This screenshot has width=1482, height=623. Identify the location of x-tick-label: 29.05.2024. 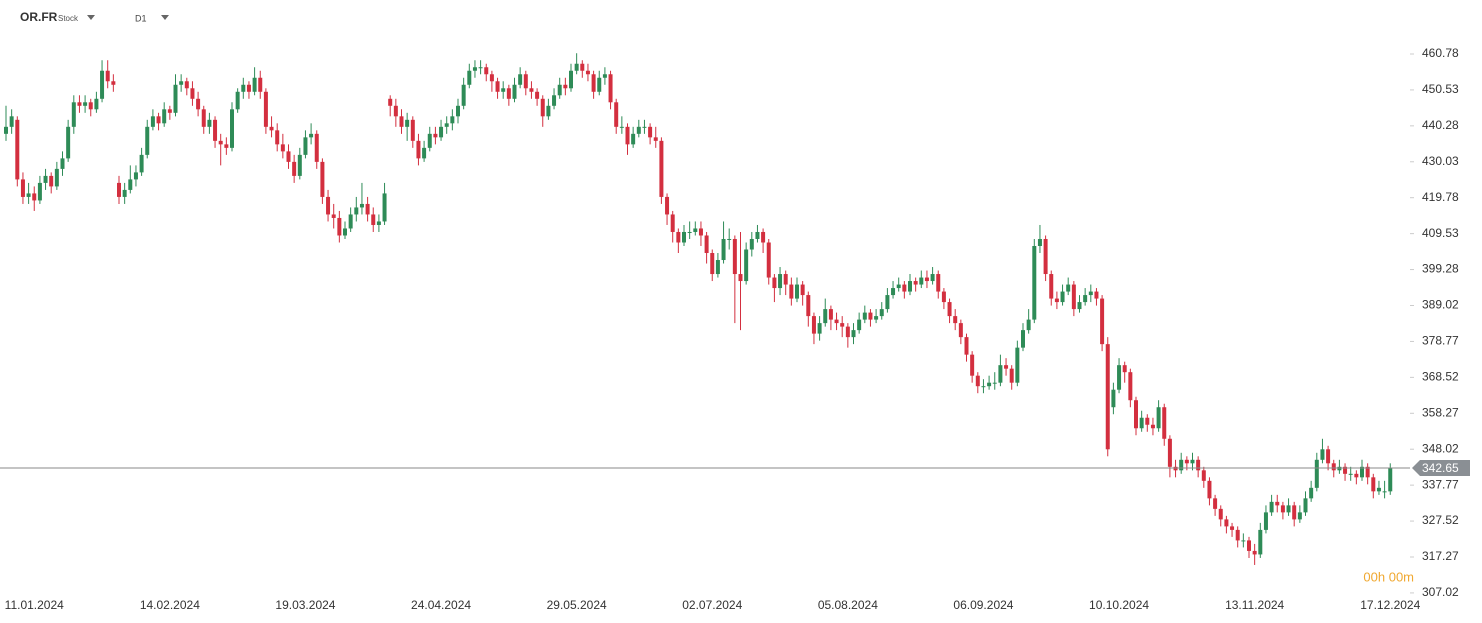
(577, 605).